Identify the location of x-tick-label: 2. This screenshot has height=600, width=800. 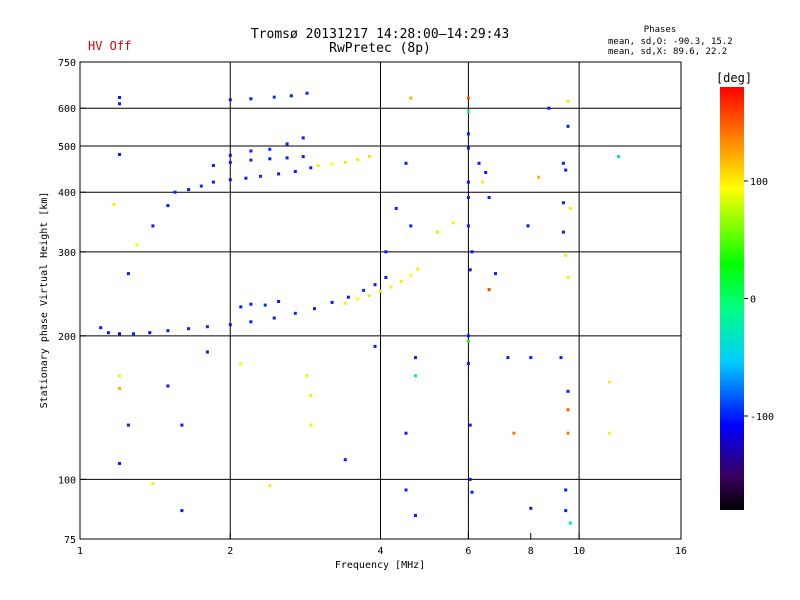
(230, 551).